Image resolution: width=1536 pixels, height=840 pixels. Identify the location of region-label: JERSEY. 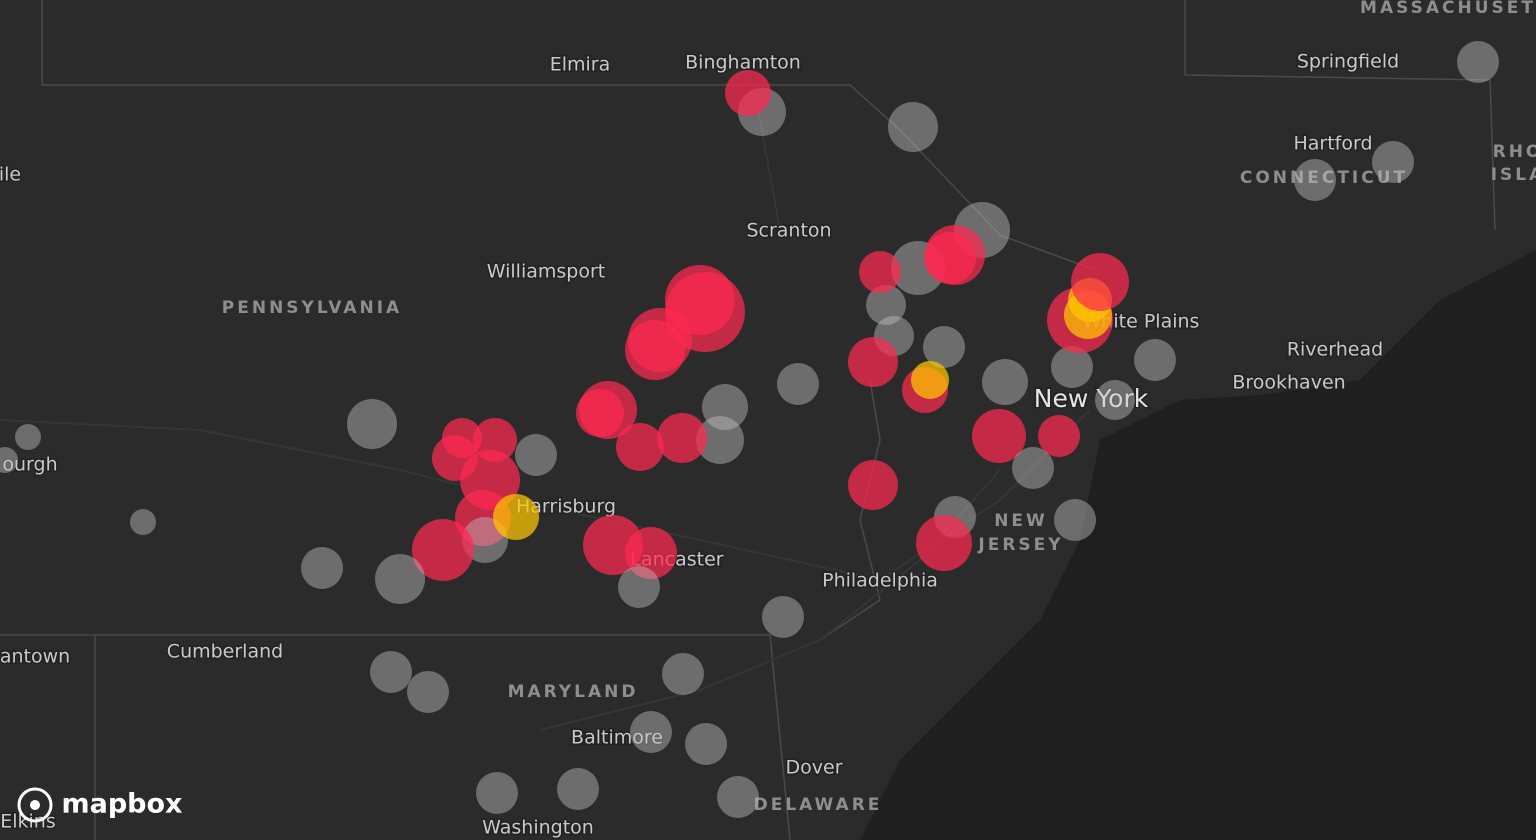
(1020, 545).